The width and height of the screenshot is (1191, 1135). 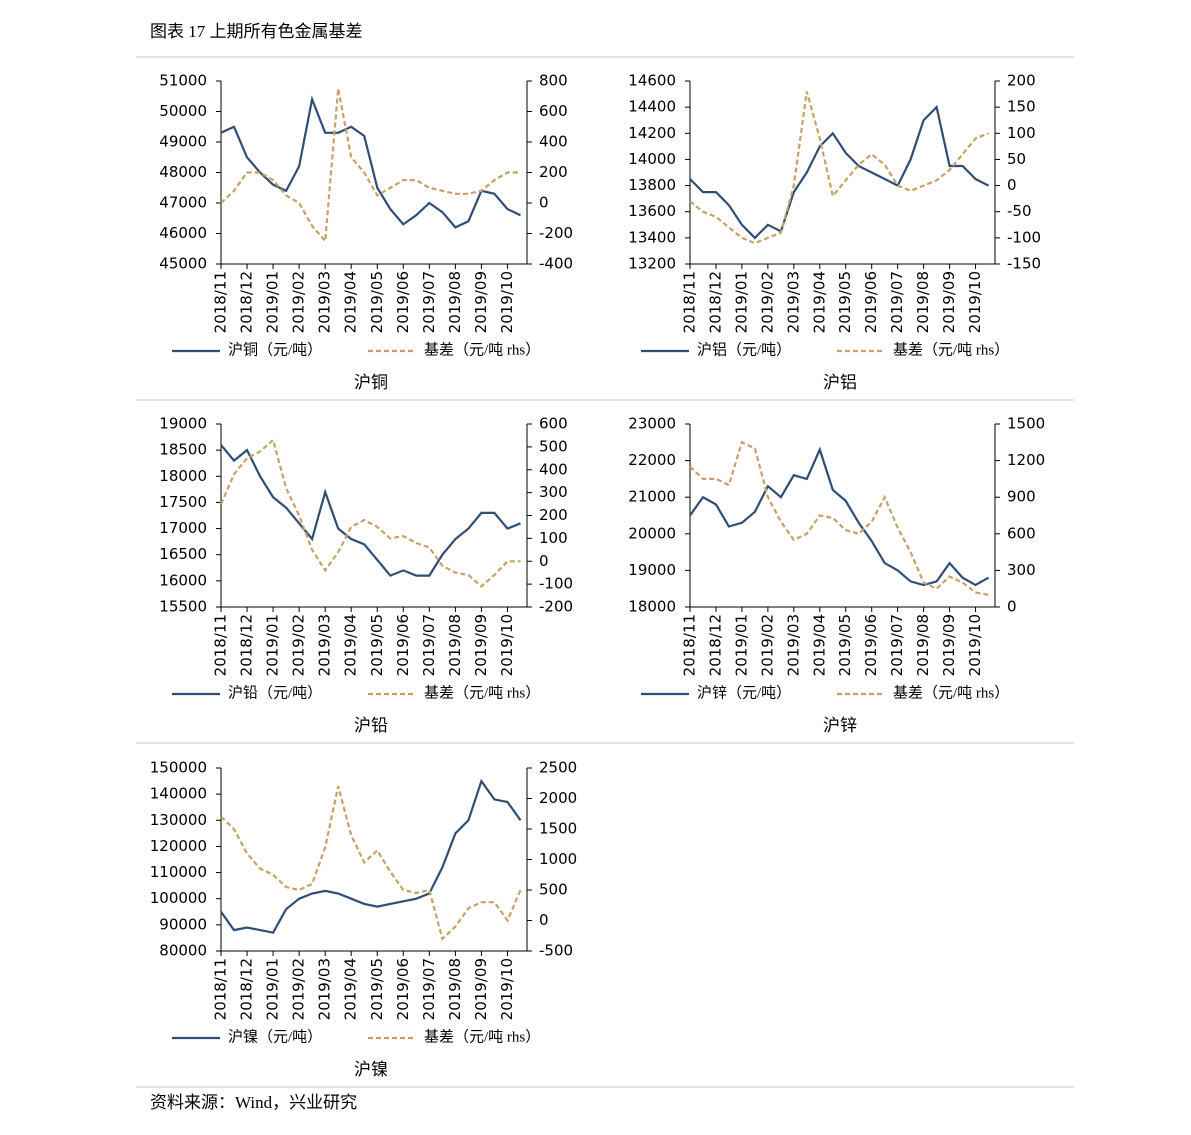 I want to click on y-tick-label: 46000, so click(x=183, y=233).